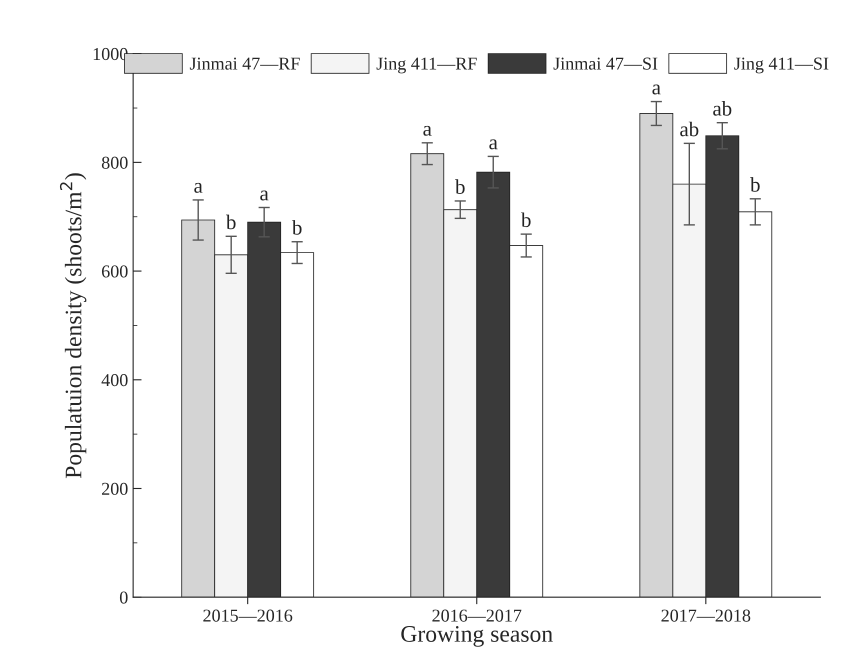 The height and width of the screenshot is (671, 859). What do you see at coordinates (426, 66) in the screenshot?
I see `legend-label: Jing 411—RF` at bounding box center [426, 66].